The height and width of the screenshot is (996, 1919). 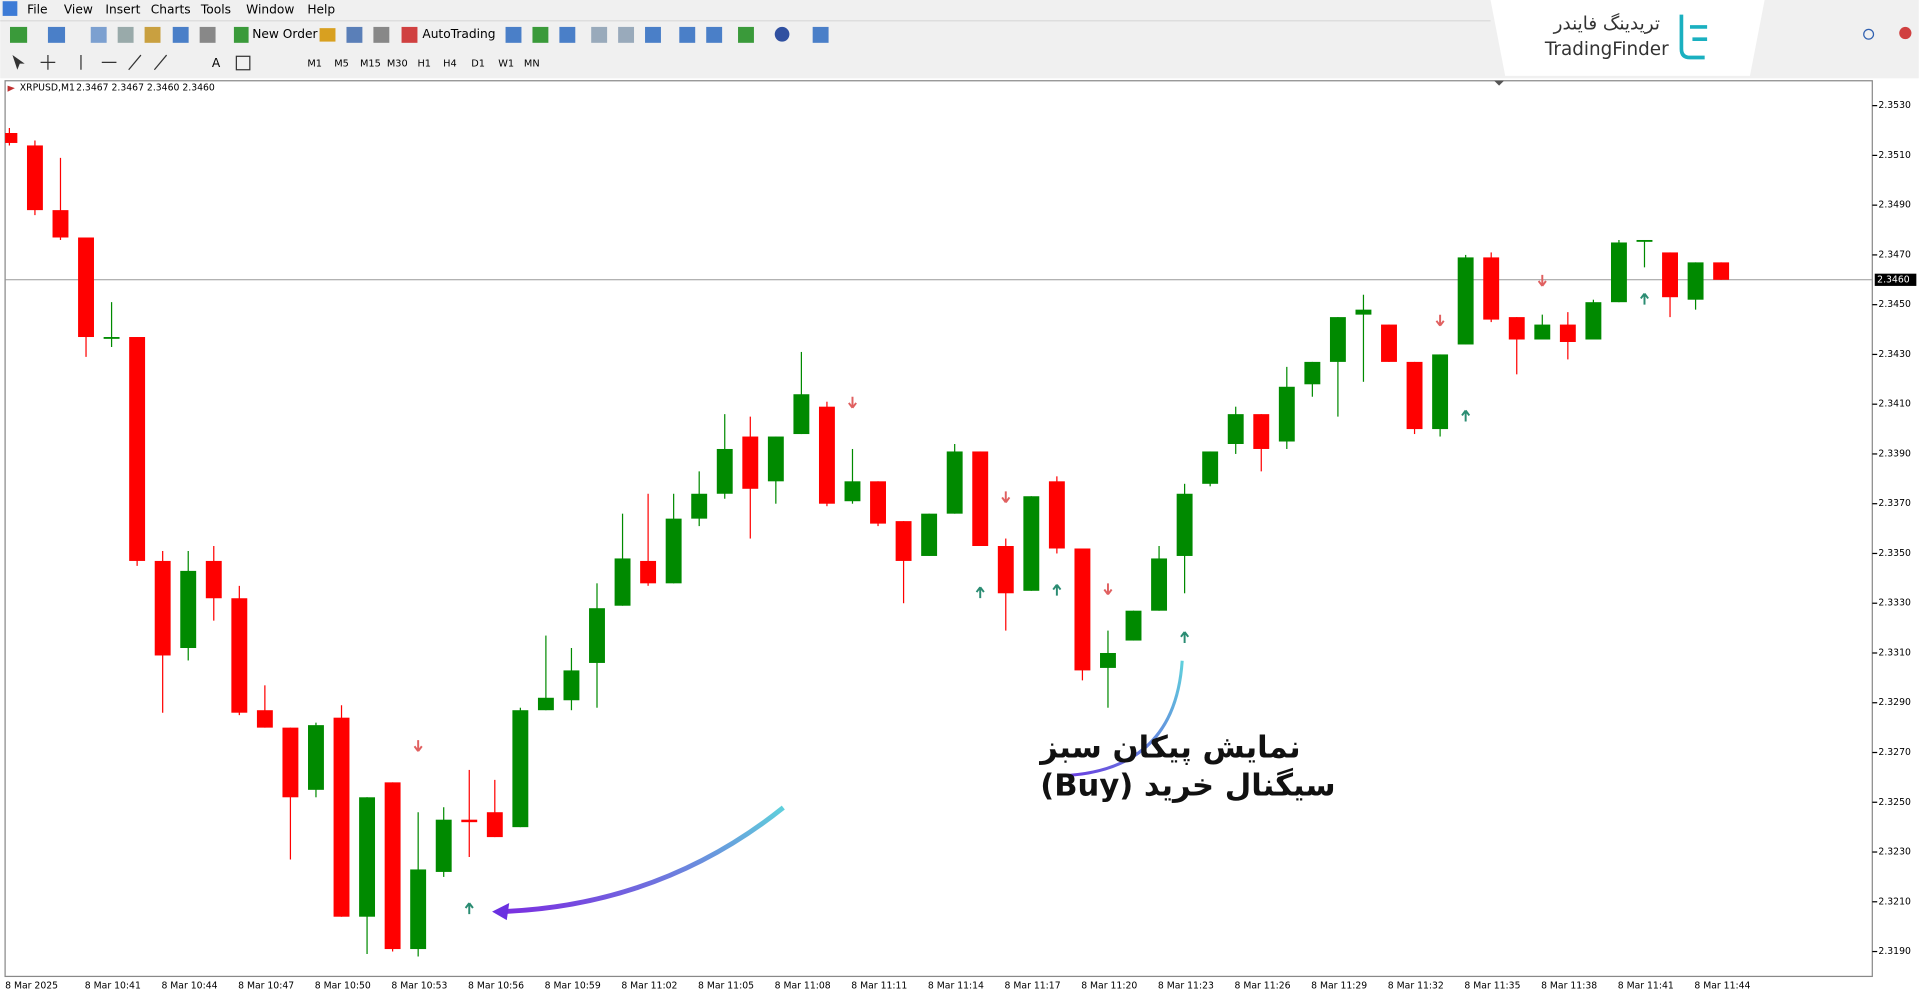 What do you see at coordinates (1722, 986) in the screenshot?
I see `x-tick-label: 8 Mar 11:44` at bounding box center [1722, 986].